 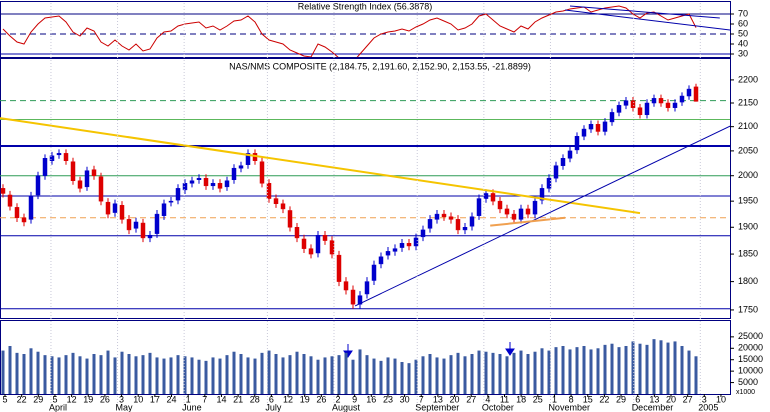 What do you see at coordinates (437, 407) in the screenshot?
I see `x-month-label: September` at bounding box center [437, 407].